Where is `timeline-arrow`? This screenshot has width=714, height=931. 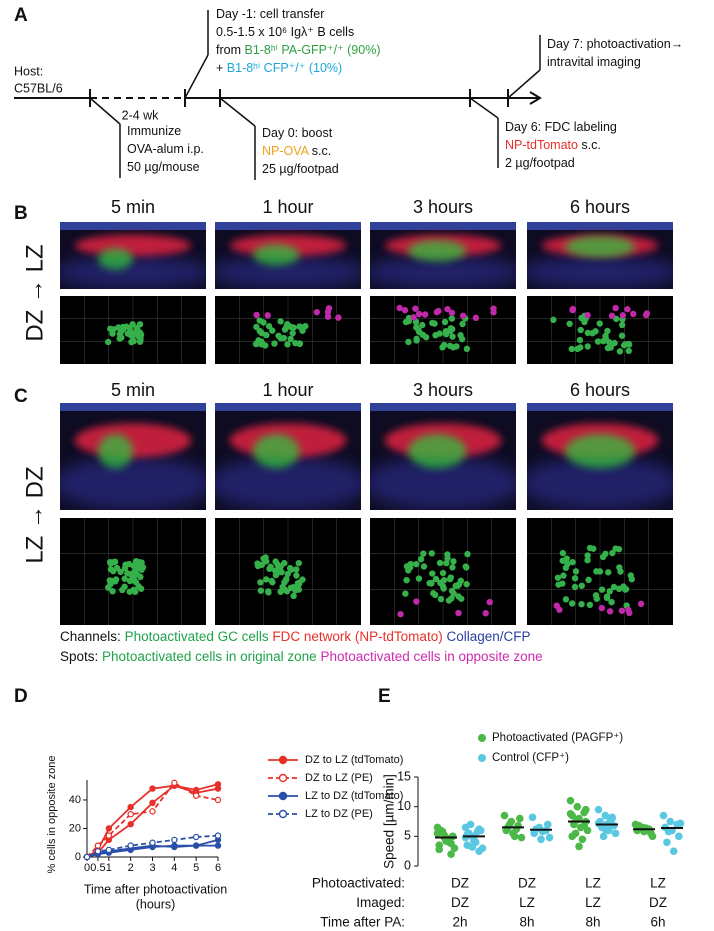
timeline-arrow is located at coordinates (535, 98).